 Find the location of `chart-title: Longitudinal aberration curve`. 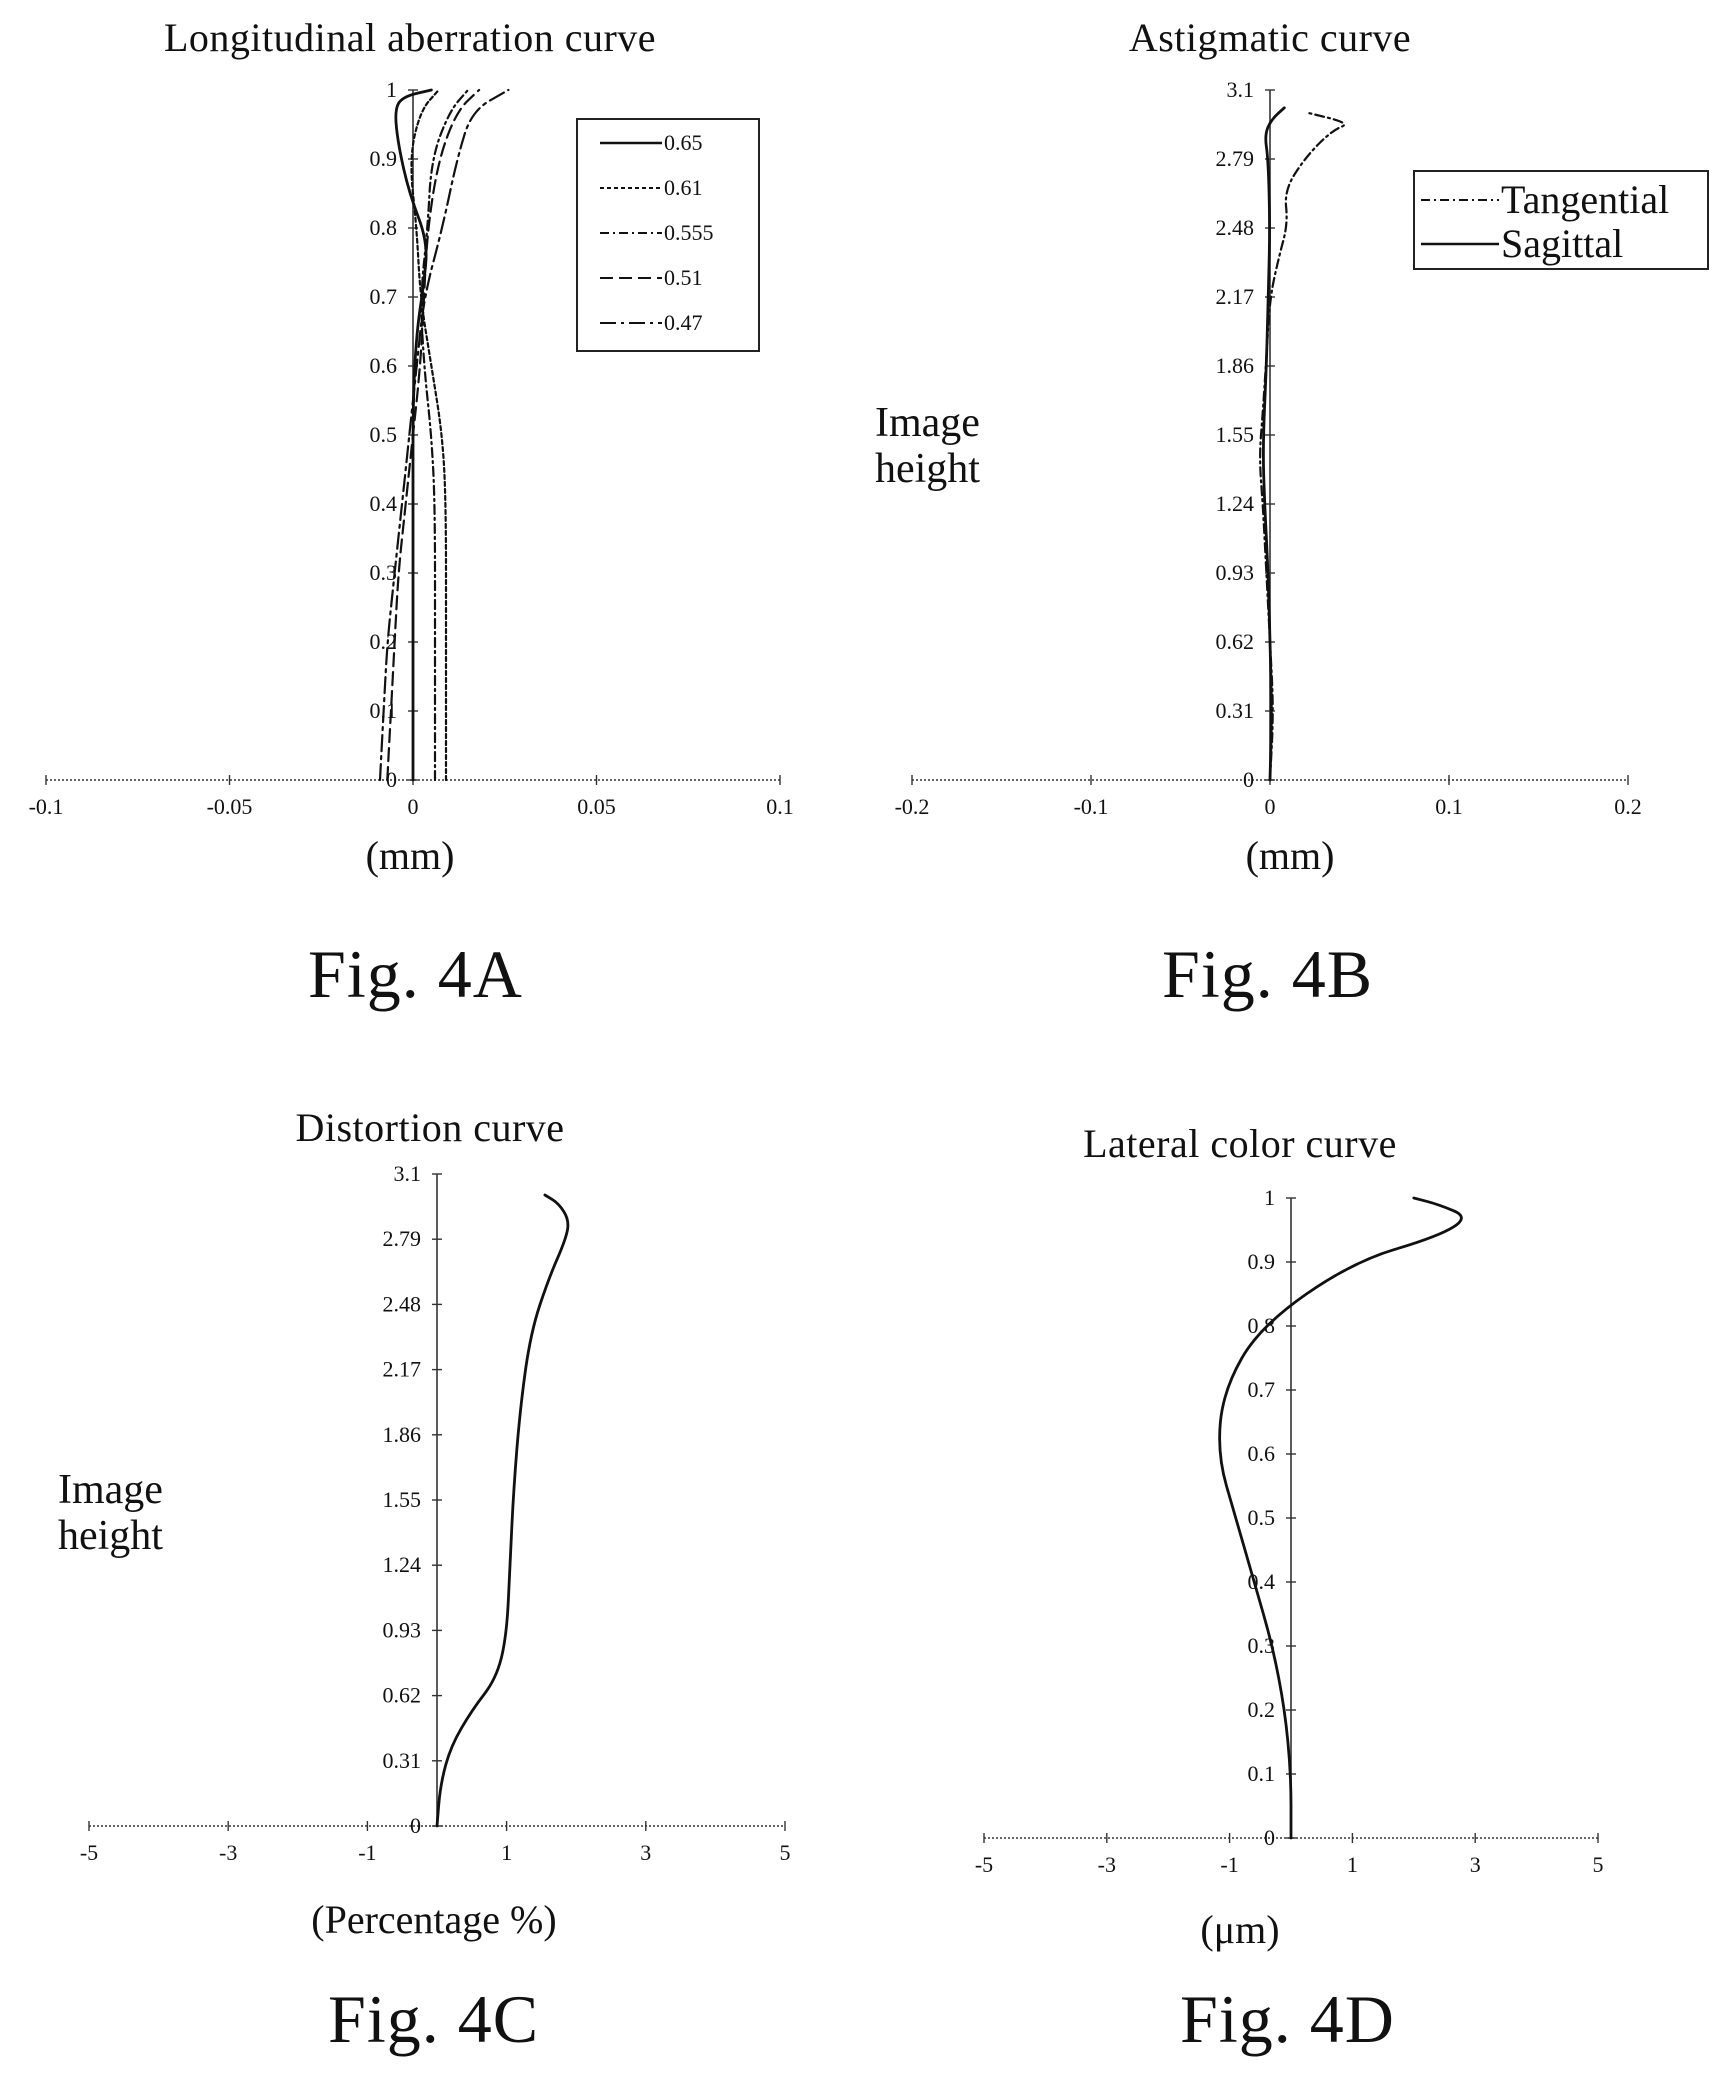

chart-title: Longitudinal aberration curve is located at coordinates (410, 37).